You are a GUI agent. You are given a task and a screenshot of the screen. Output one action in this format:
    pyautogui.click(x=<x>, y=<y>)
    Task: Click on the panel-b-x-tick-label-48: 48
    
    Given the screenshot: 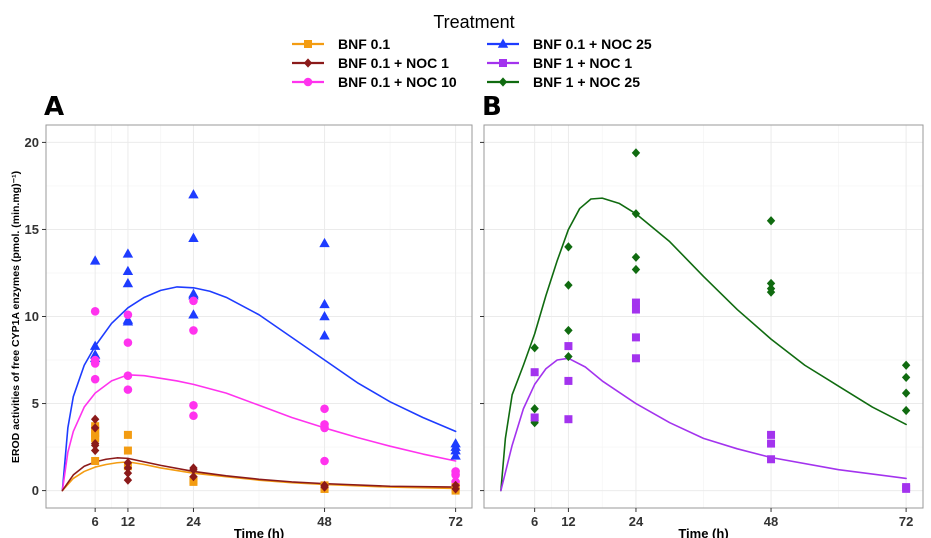 What is the action you would take?
    pyautogui.click(x=771, y=521)
    